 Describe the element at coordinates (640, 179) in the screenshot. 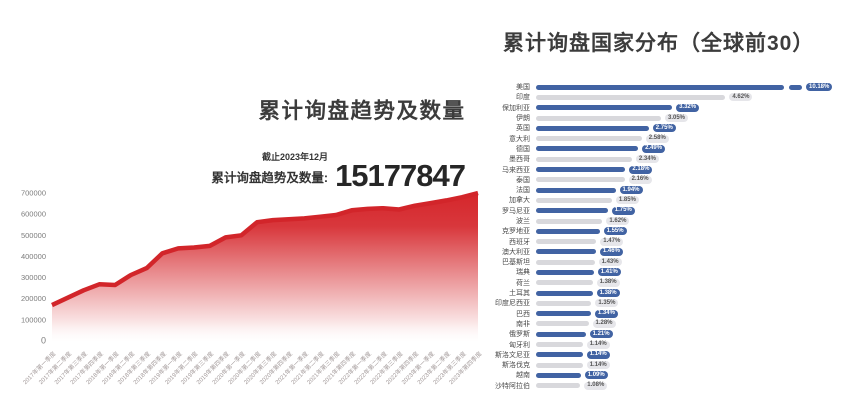

I see `country-value-badge: 2.16%` at that location.